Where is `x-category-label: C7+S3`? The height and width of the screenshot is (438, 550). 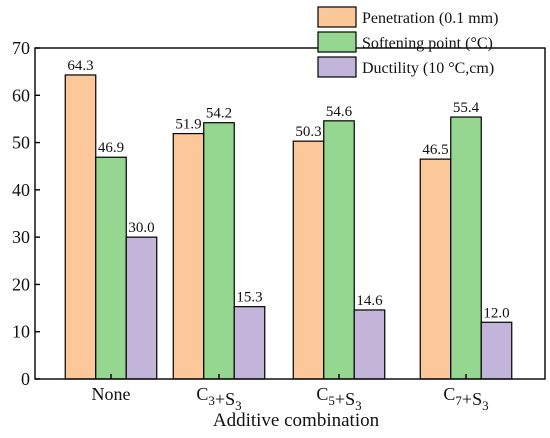
x-category-label: C7+S3 is located at coordinates (465, 398).